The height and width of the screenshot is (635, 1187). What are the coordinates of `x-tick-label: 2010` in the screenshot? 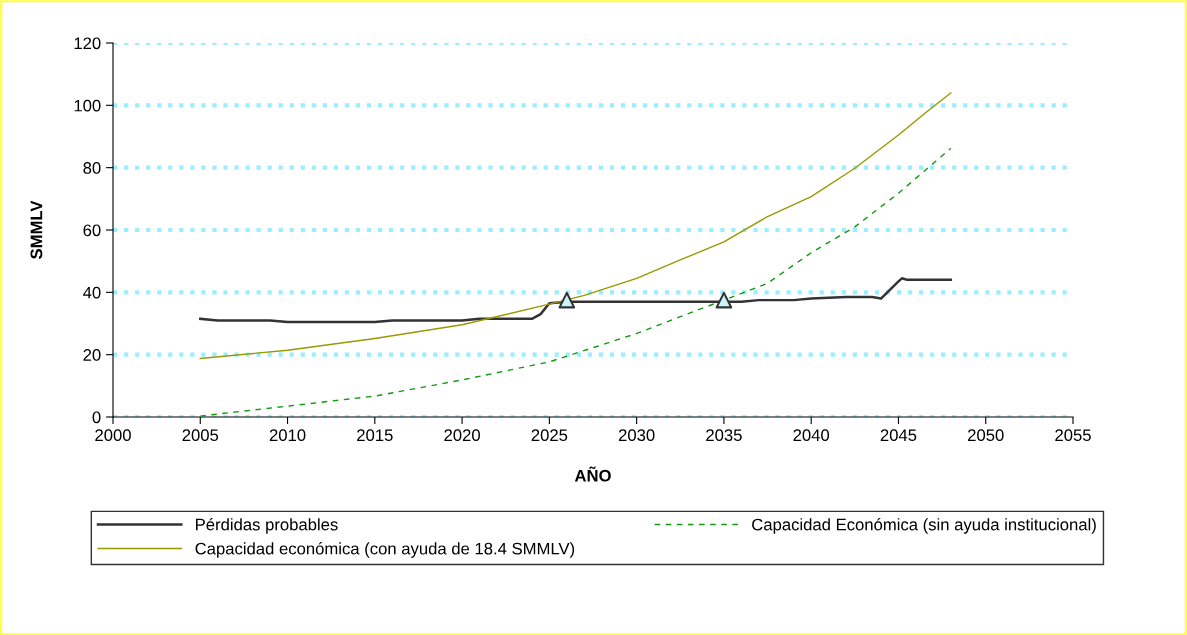 It's located at (287, 435).